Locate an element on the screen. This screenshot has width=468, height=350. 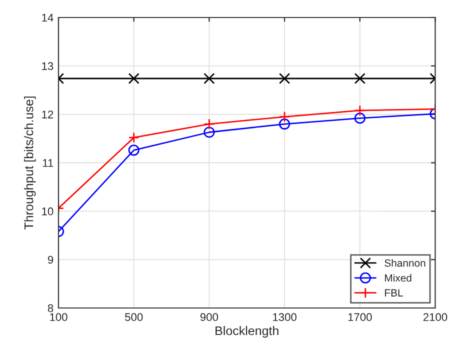
y-tick-label: 13 is located at coordinates (48, 66).